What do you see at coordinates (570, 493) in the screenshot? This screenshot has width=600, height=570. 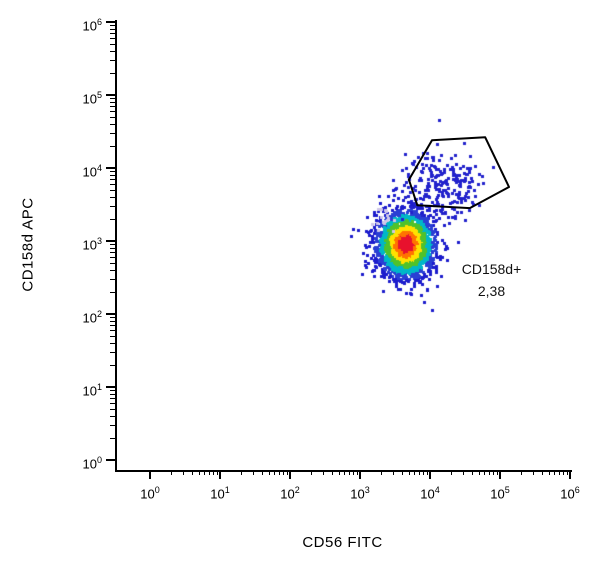 I see `x-tick-label: 10⁶` at bounding box center [570, 493].